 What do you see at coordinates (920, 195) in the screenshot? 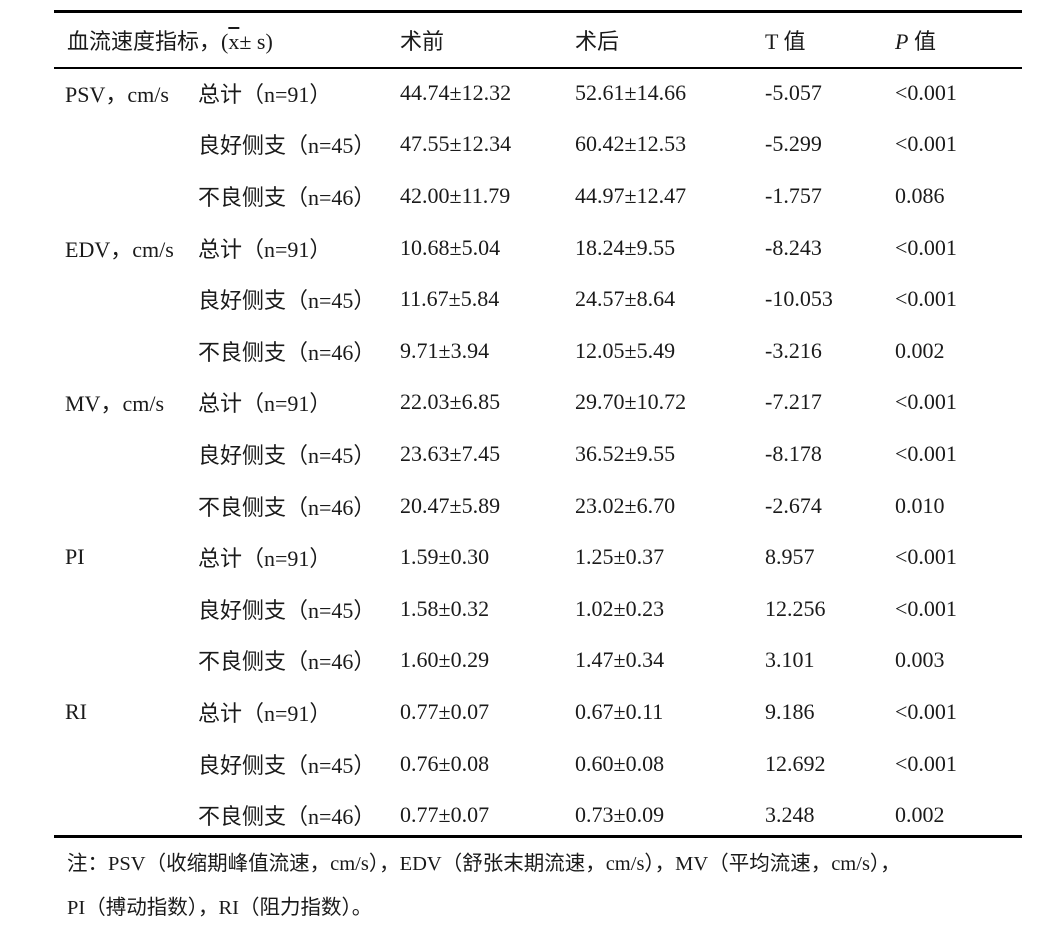
I see `p-value-cell: 0.086` at bounding box center [920, 195].